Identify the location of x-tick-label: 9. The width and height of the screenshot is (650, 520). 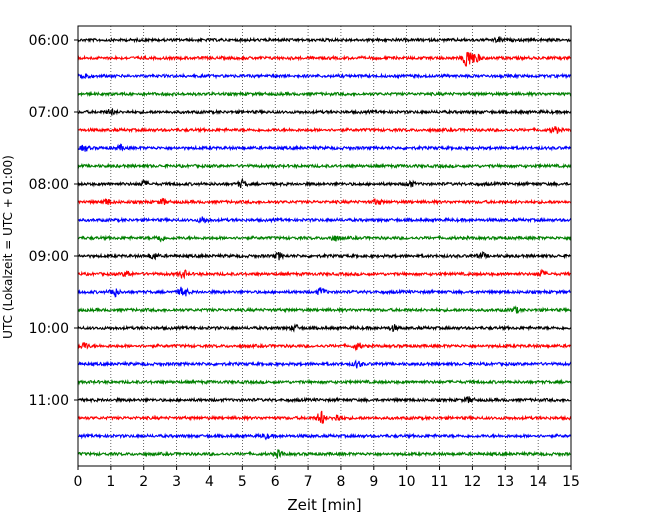
(373, 482).